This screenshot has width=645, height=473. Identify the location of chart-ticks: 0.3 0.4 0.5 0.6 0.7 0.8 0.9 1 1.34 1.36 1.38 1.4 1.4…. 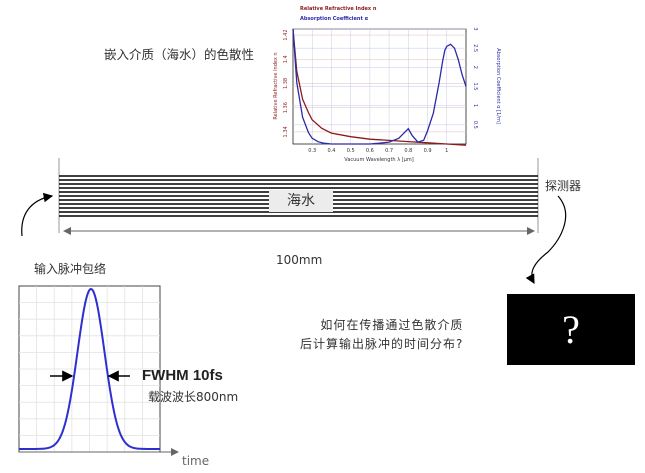
(380, 90).